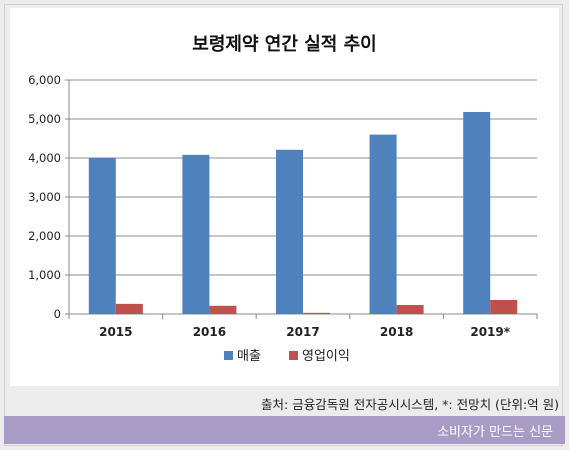 The image size is (569, 450). Describe the element at coordinates (326, 356) in the screenshot. I see `legend-label: 영업이익` at that location.